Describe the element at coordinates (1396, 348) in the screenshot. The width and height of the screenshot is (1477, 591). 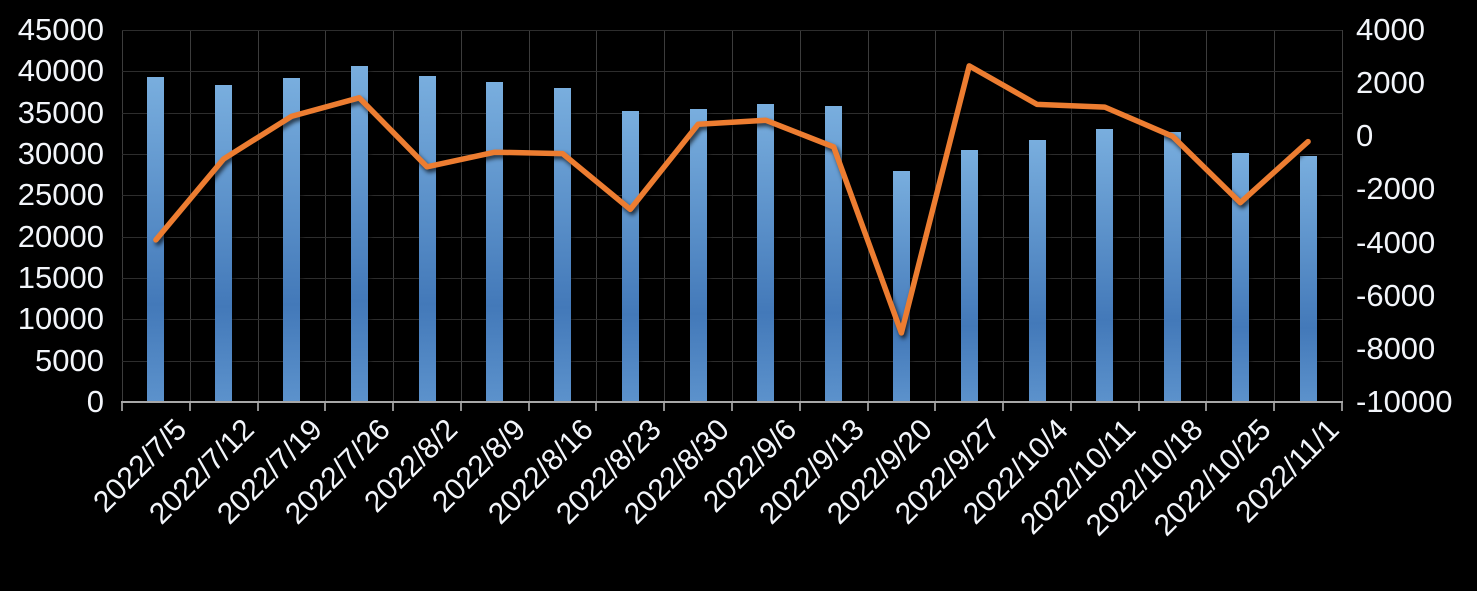
I see `right-axis-tick-label: -8000` at that location.